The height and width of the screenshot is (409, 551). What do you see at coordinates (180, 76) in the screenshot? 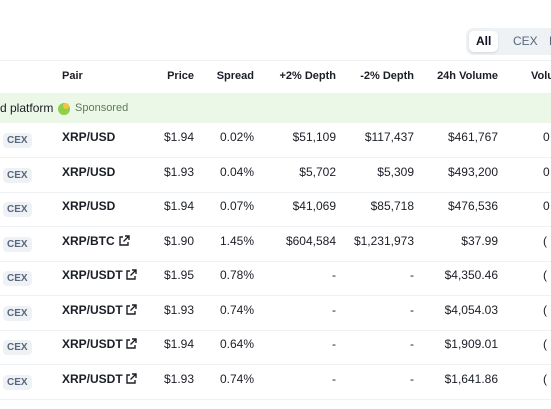
I see `column-header: Price` at bounding box center [180, 76].